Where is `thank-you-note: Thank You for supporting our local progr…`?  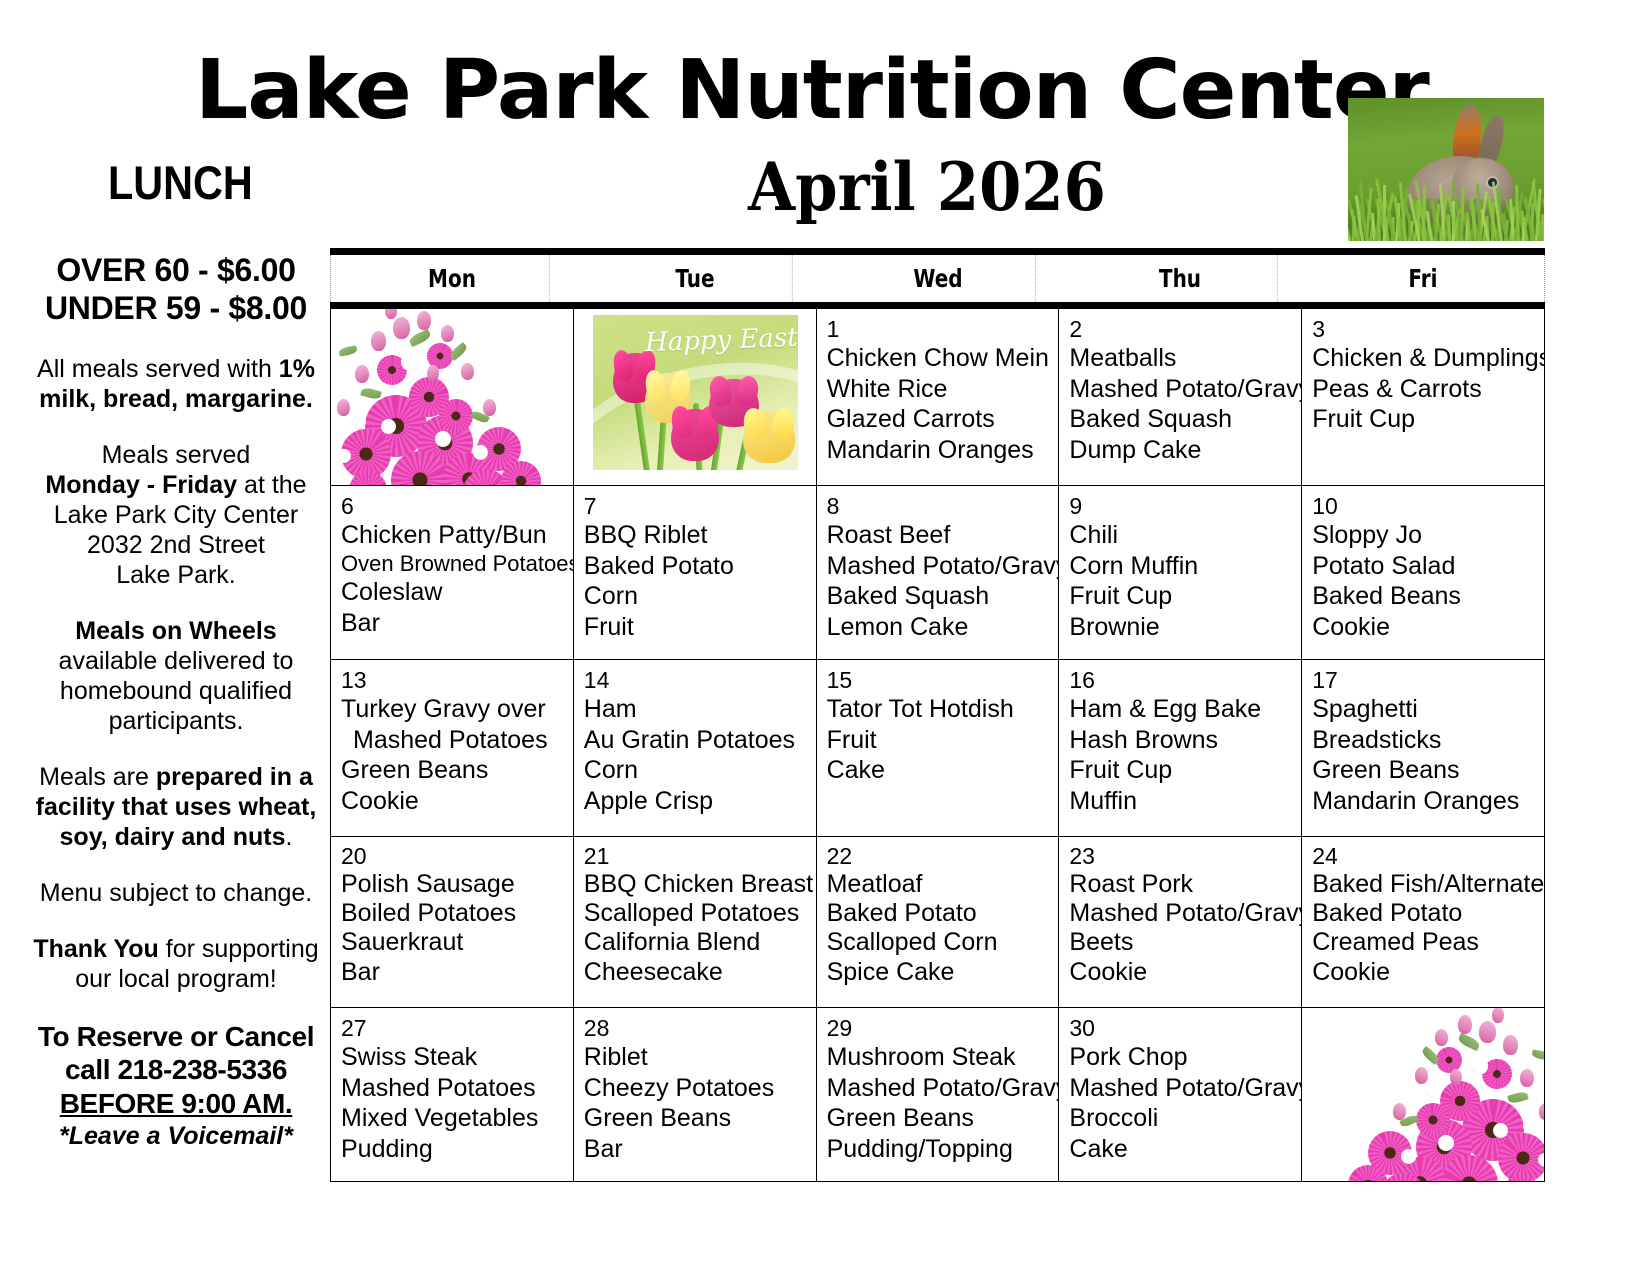 thank-you-note: Thank You for supporting our local progr… is located at coordinates (176, 964).